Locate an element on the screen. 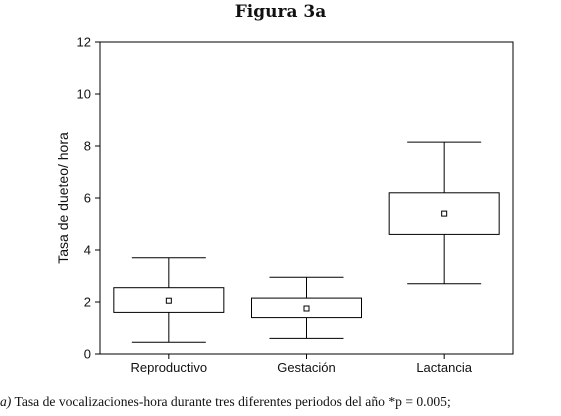 The height and width of the screenshot is (416, 561). x-category-label: Gestación is located at coordinates (306, 367).